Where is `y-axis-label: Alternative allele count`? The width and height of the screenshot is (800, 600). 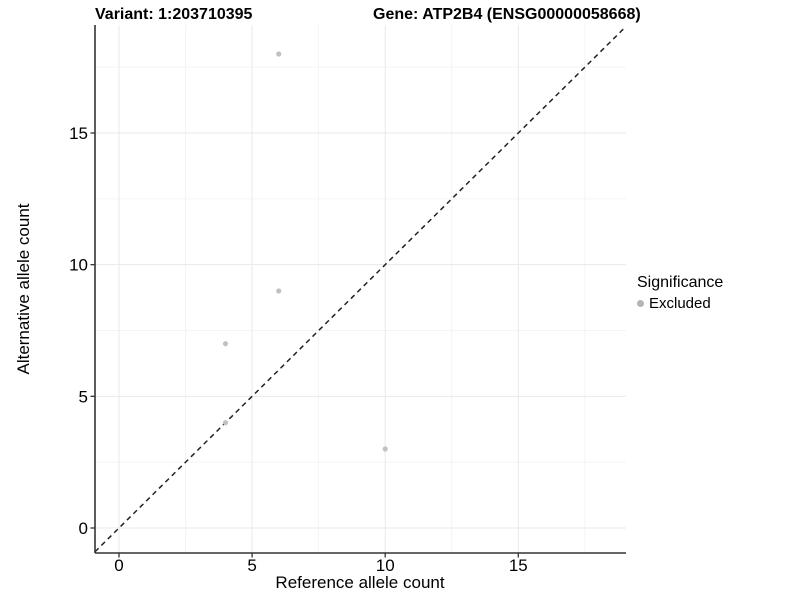 y-axis-label: Alternative allele count is located at coordinates (23, 289).